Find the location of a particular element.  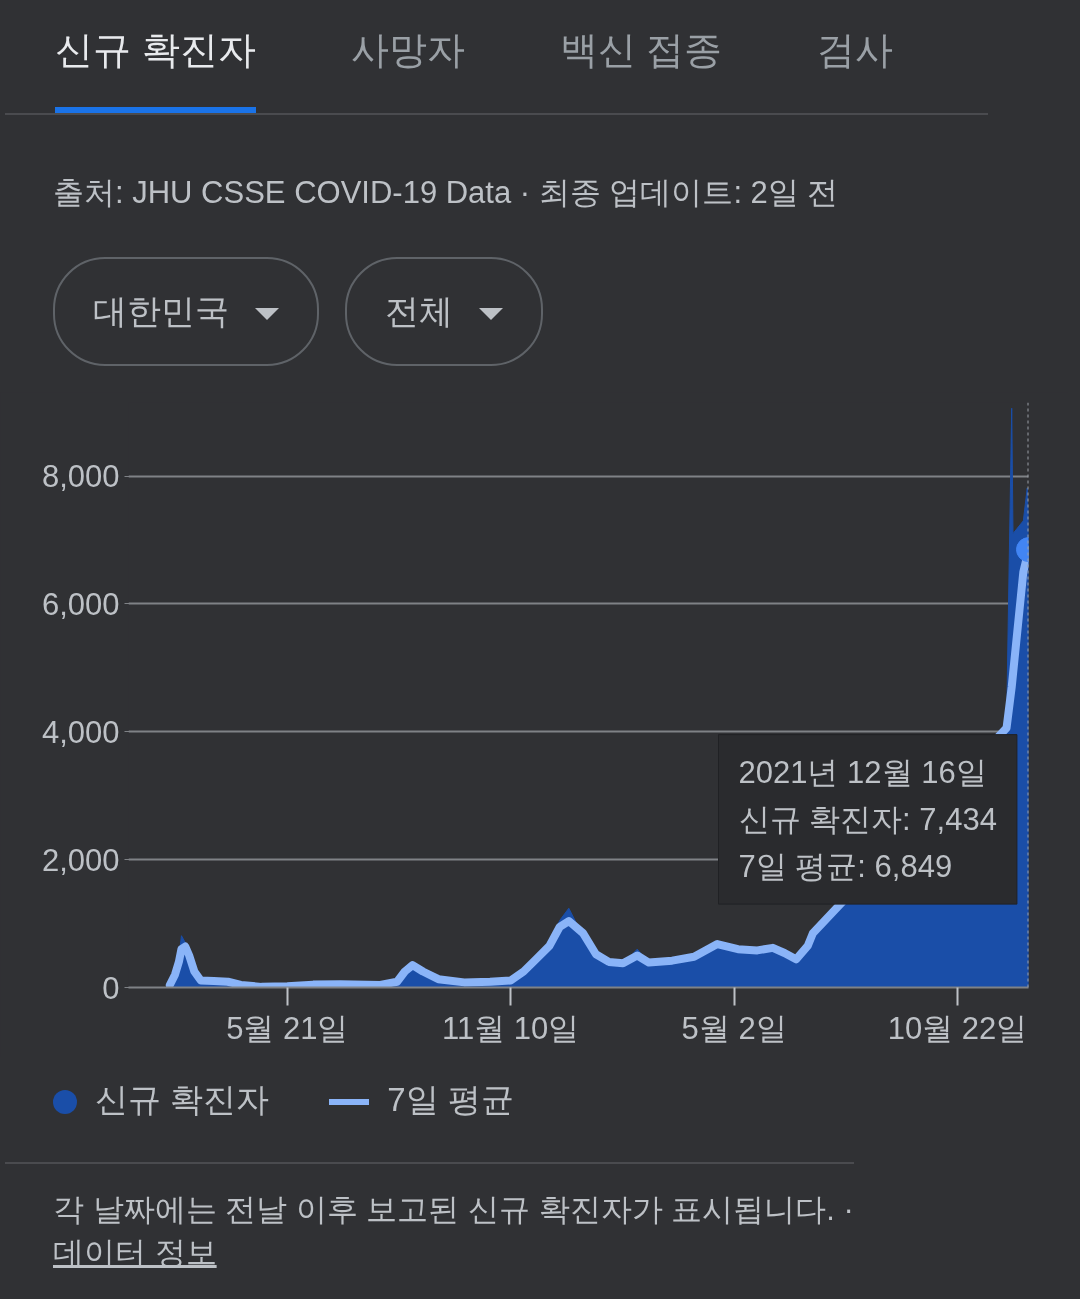

annotation: 2021년 12월 16일 신규 확진자: 7,434 7일 평균: 6,849 is located at coordinates (867, 819).